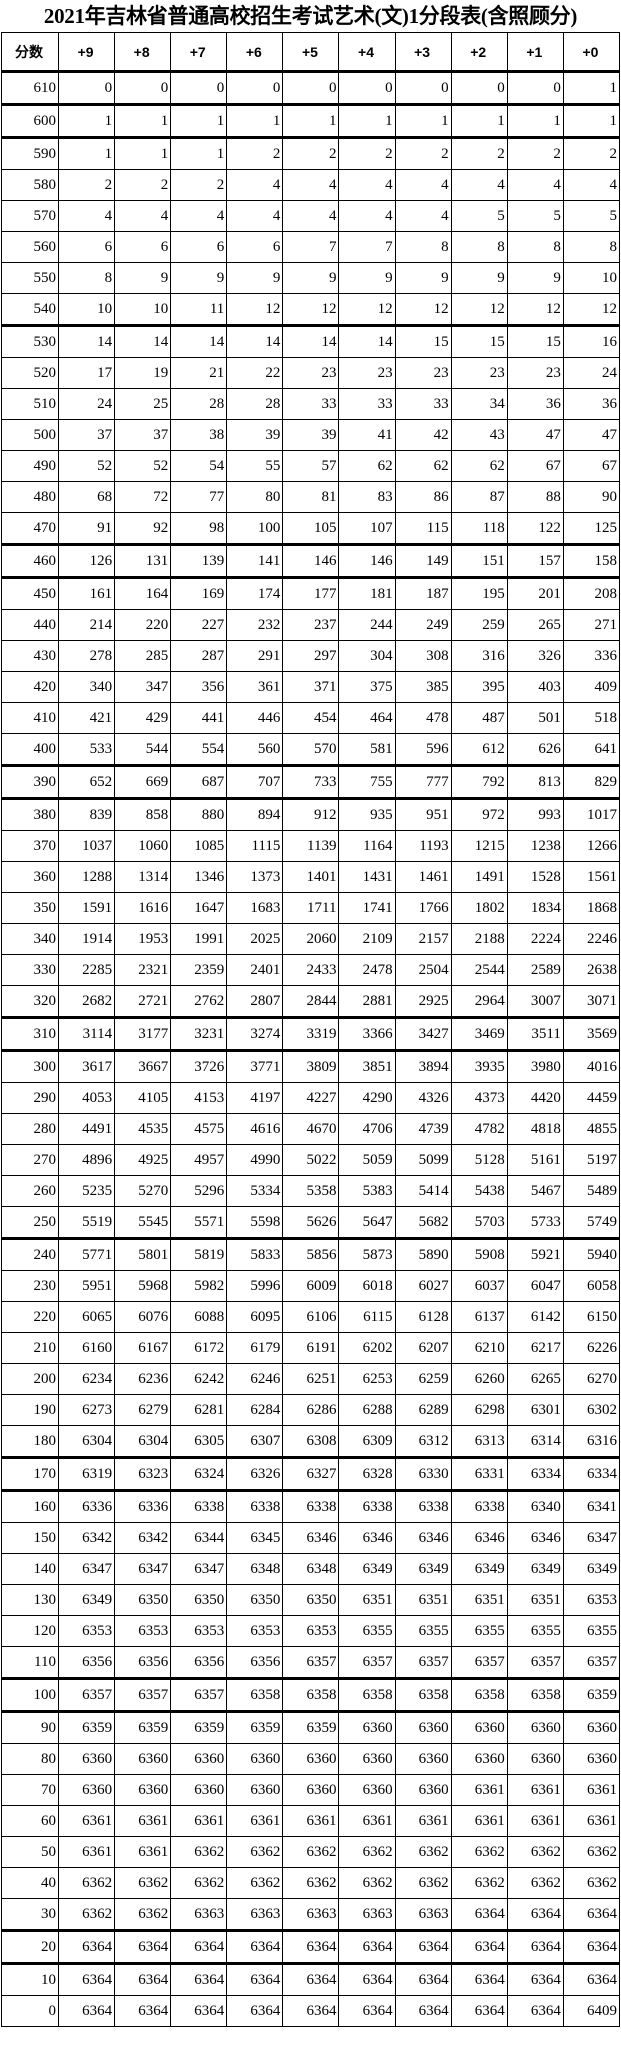 The width and height of the screenshot is (621, 2055). Describe the element at coordinates (199, 1727) in the screenshot. I see `count-cell: 6359` at that location.